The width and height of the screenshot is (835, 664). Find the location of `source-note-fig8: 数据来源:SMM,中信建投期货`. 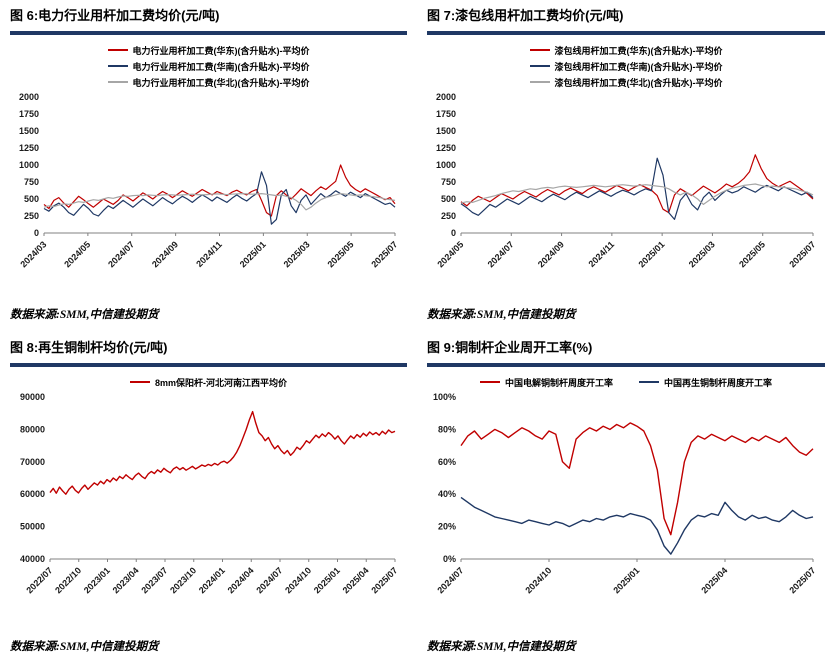

source-note-fig8: 数据来源:SMM,中信建投期货 is located at coordinates (84, 647).